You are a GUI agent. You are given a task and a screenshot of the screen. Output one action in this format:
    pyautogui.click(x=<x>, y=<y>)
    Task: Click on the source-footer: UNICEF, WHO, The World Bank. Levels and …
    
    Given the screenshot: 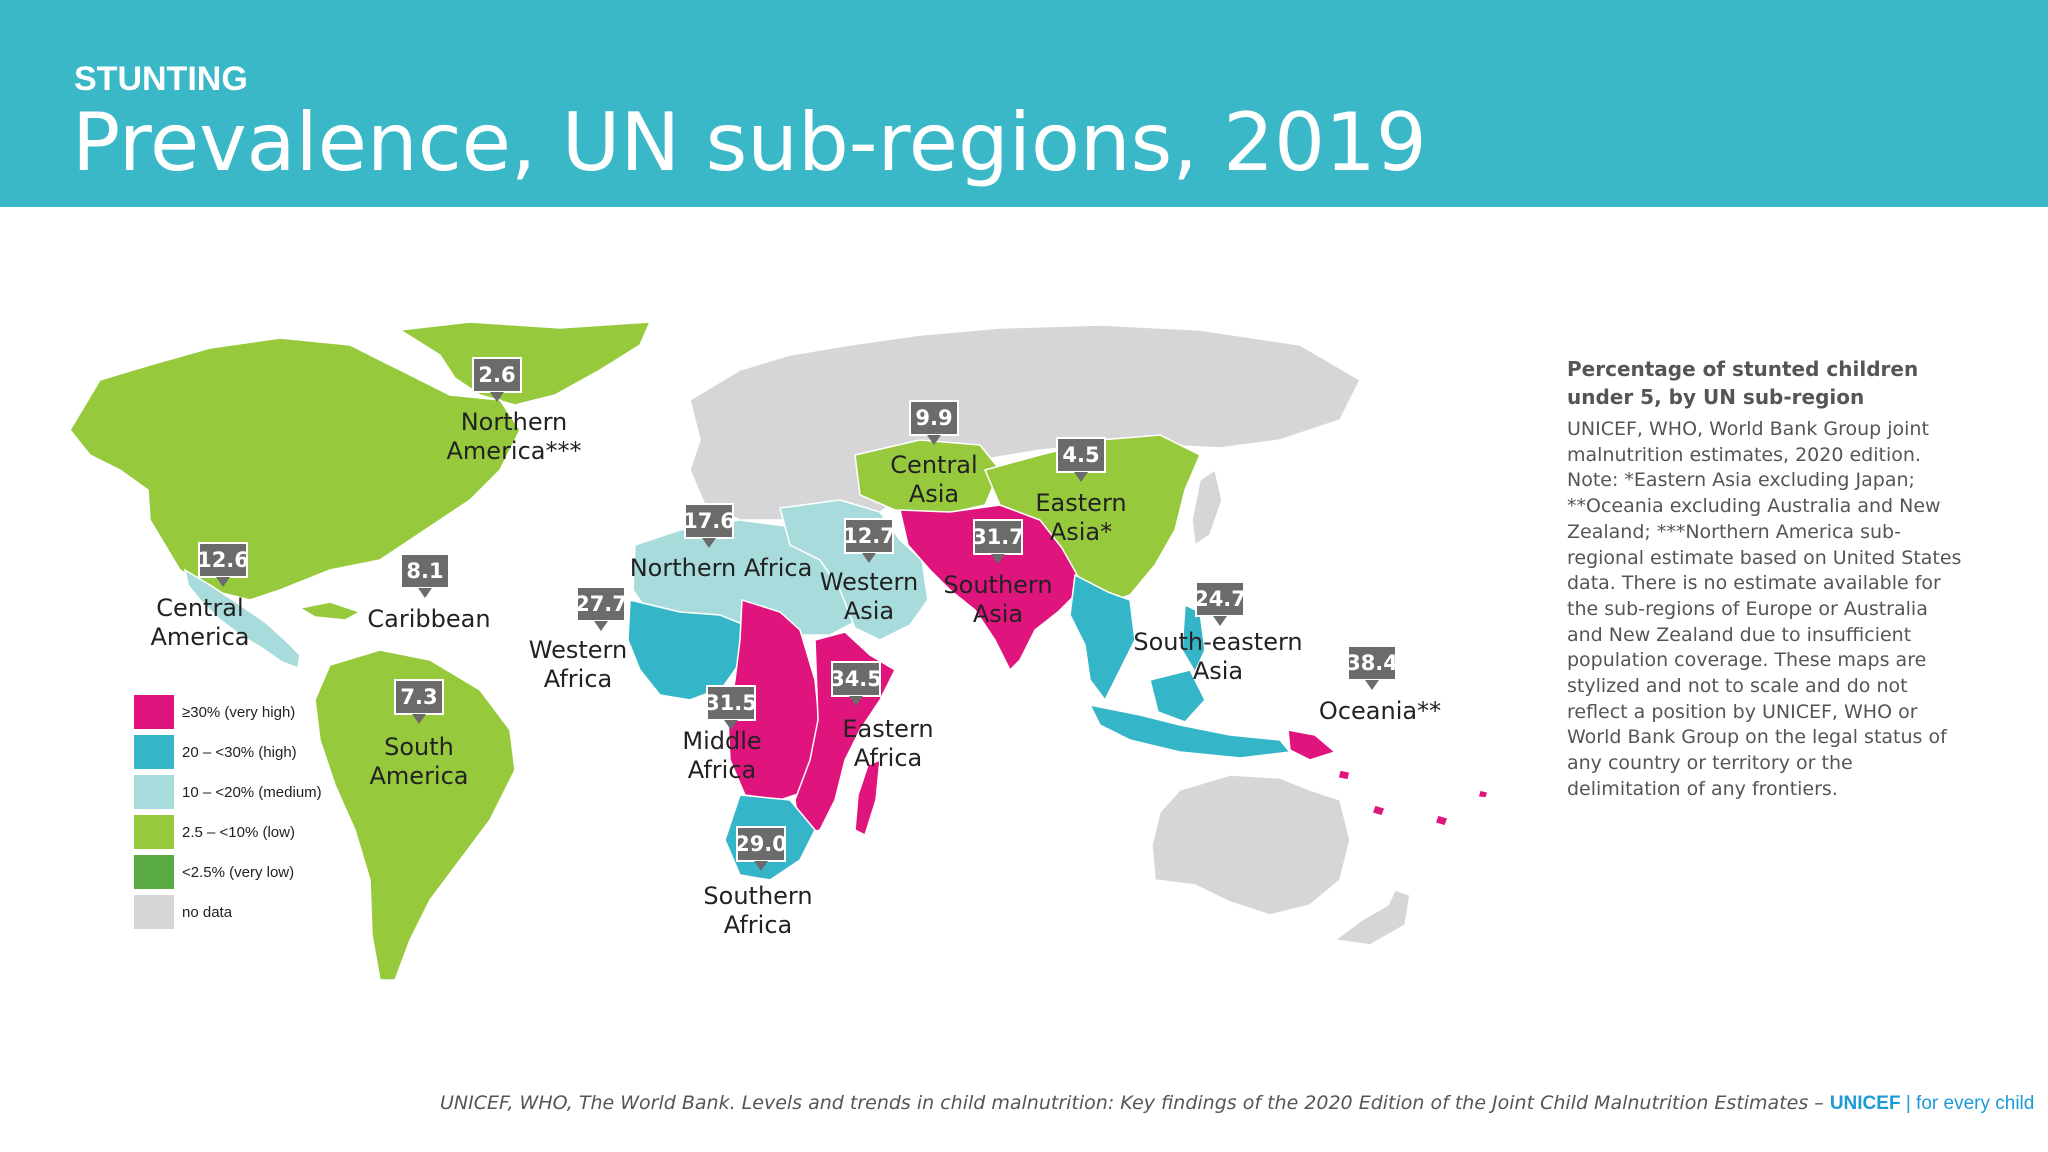 What is the action you would take?
    pyautogui.click(x=1237, y=1103)
    